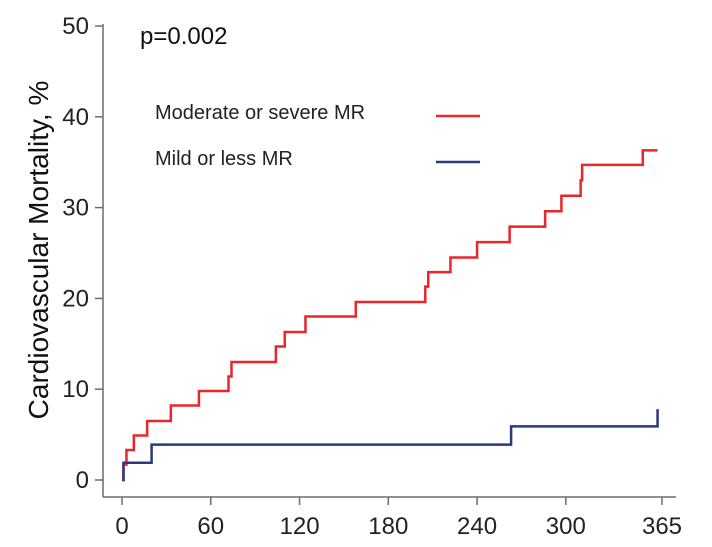  I want to click on p-value-annotation: p=0.002, so click(183, 36).